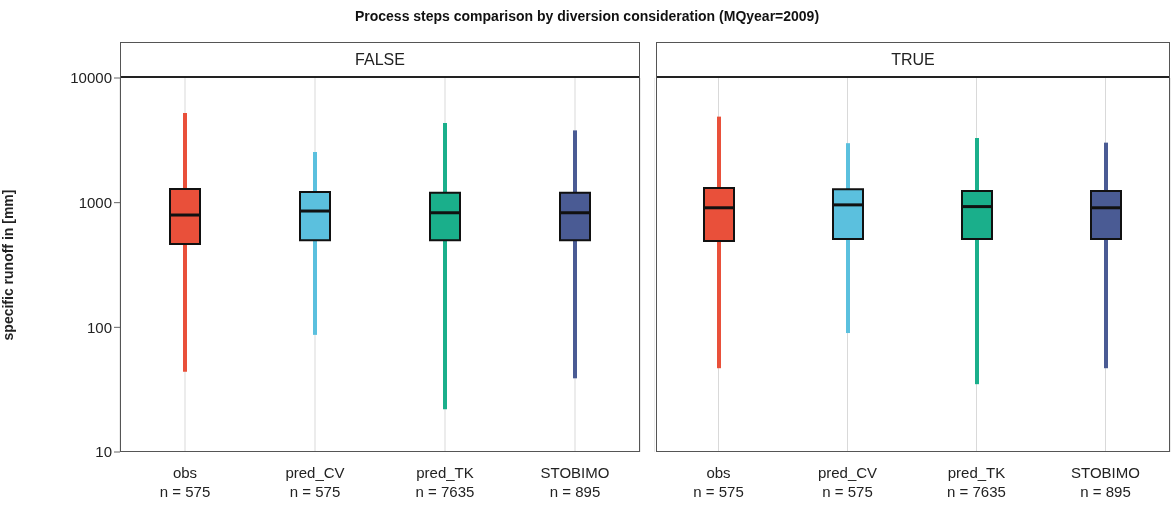 The height and width of the screenshot is (515, 1174). What do you see at coordinates (95, 202) in the screenshot?
I see `y-tick-label: 1000` at bounding box center [95, 202].